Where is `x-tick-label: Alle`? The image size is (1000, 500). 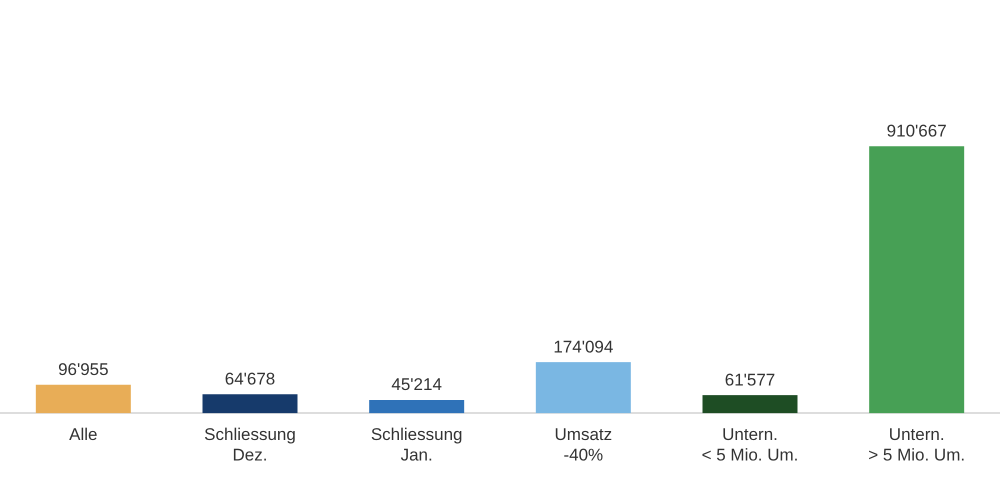 x-tick-label: Alle is located at coordinates (83, 434).